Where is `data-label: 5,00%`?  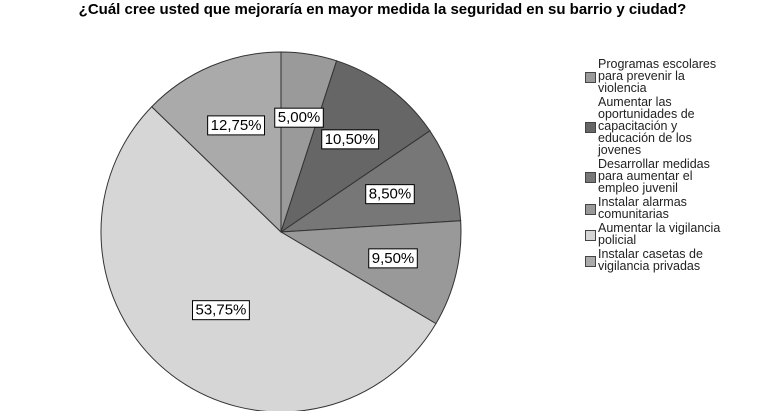 data-label: 5,00% is located at coordinates (299, 117).